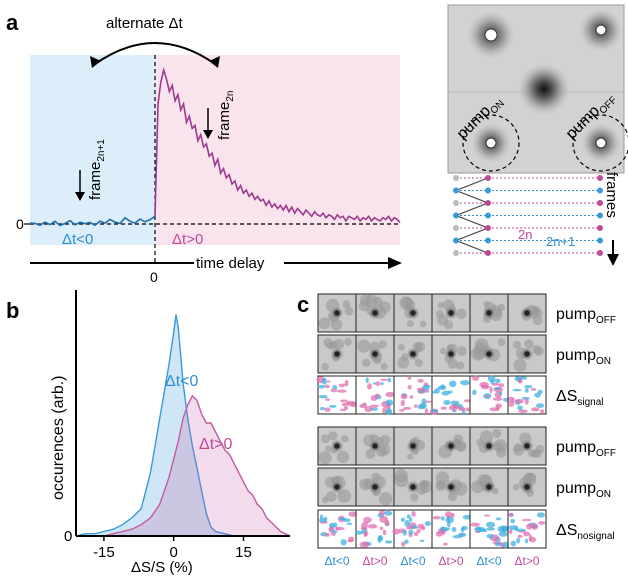 The height and width of the screenshot is (577, 628). What do you see at coordinates (303, 304) in the screenshot?
I see `panel-c-letter: c` at bounding box center [303, 304].